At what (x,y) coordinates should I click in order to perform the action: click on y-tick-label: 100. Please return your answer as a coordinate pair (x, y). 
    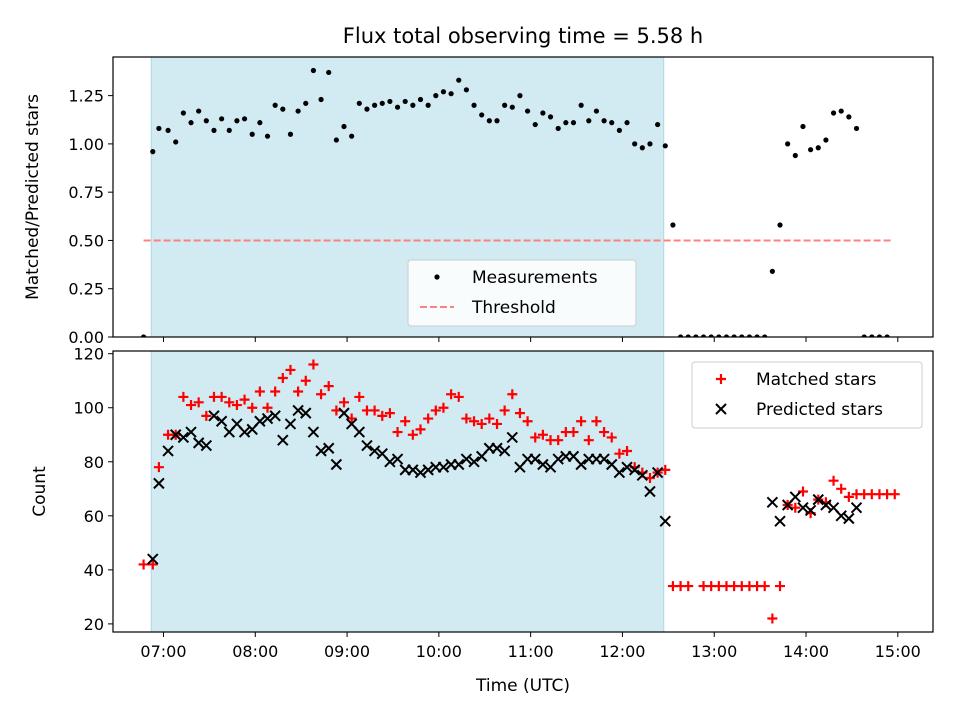
    Looking at the image, I should click on (88, 408).